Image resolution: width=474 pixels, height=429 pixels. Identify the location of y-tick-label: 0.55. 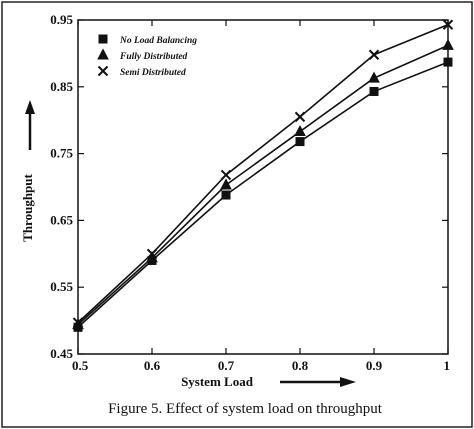
(61, 286).